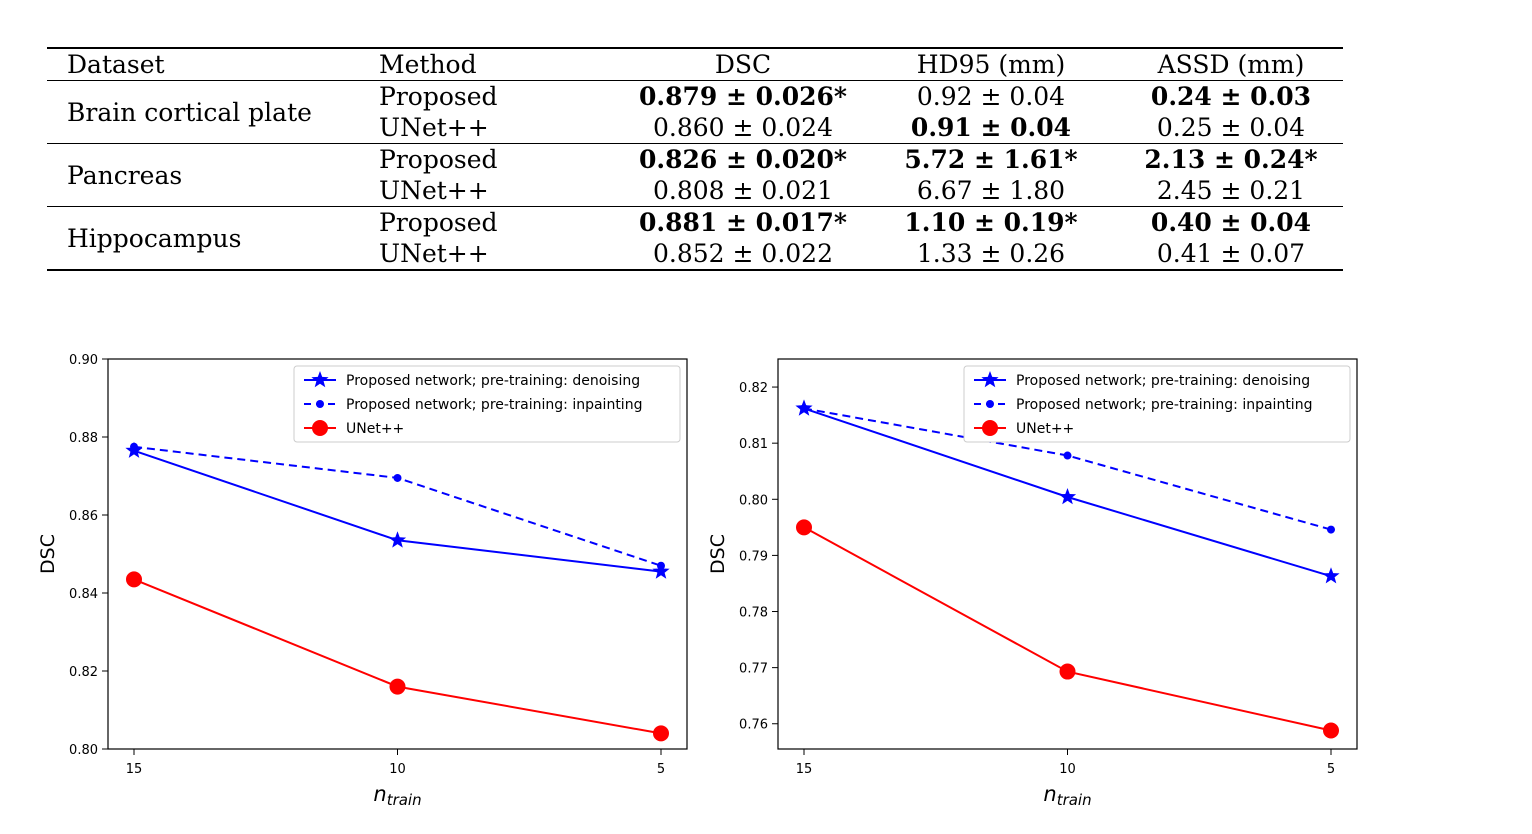 The height and width of the screenshot is (834, 1532). I want to click on y-tick-label: 0.78, so click(753, 613).